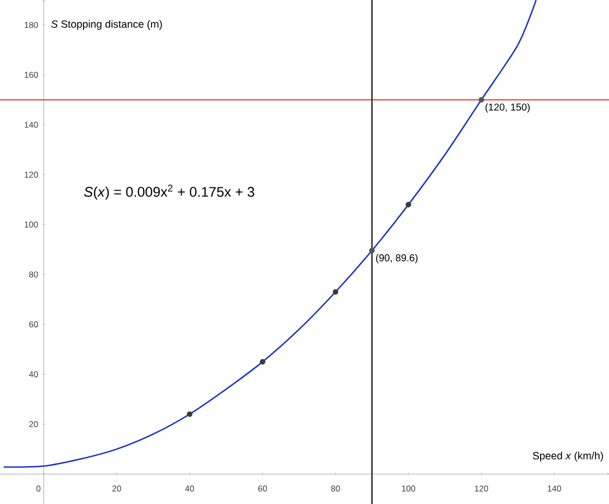 The height and width of the screenshot is (504, 609). I want to click on y-tick-label: 80, so click(33, 274).